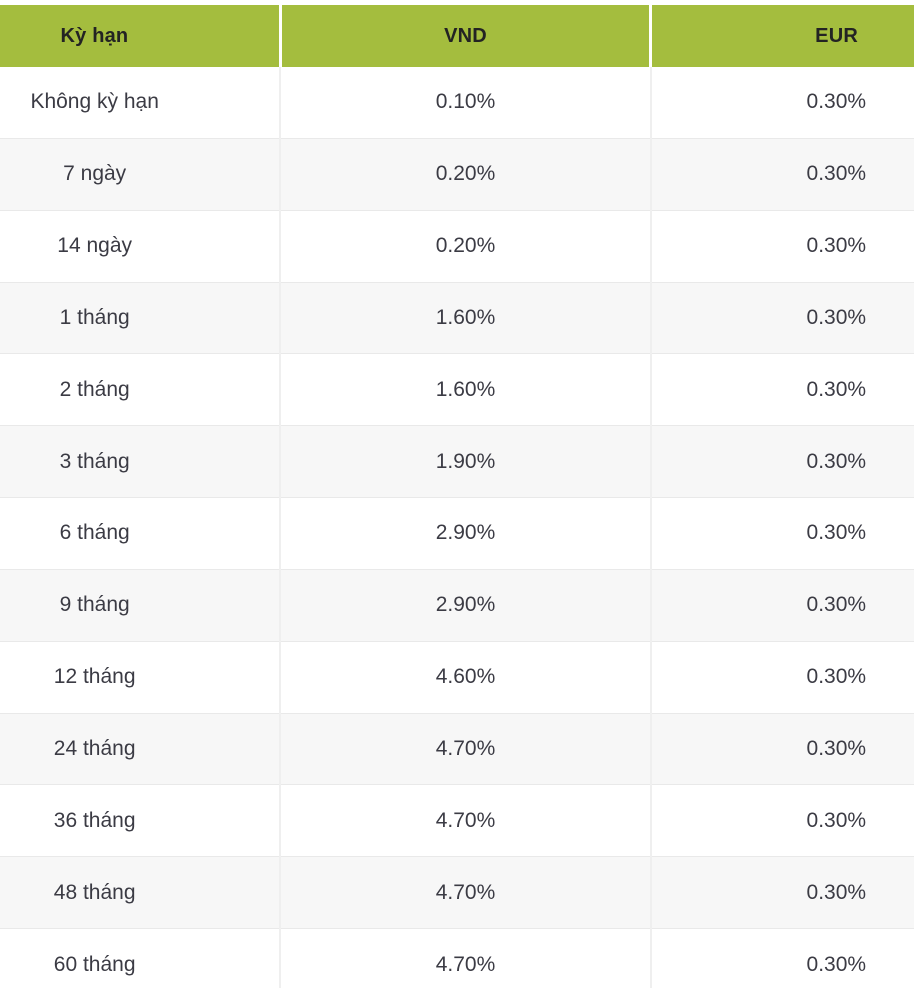  What do you see at coordinates (140, 533) in the screenshot?
I see `term-cell: 6 tháng` at bounding box center [140, 533].